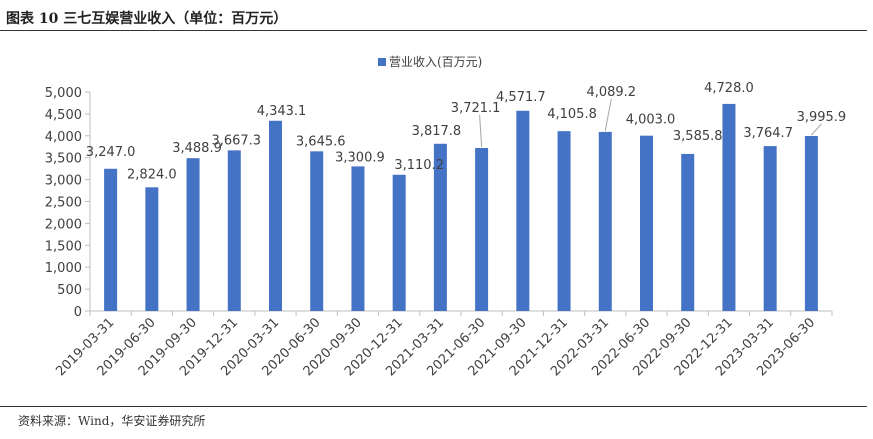 This screenshot has width=873, height=439. What do you see at coordinates (651, 120) in the screenshot?
I see `data-label: 4,003.0` at bounding box center [651, 120].